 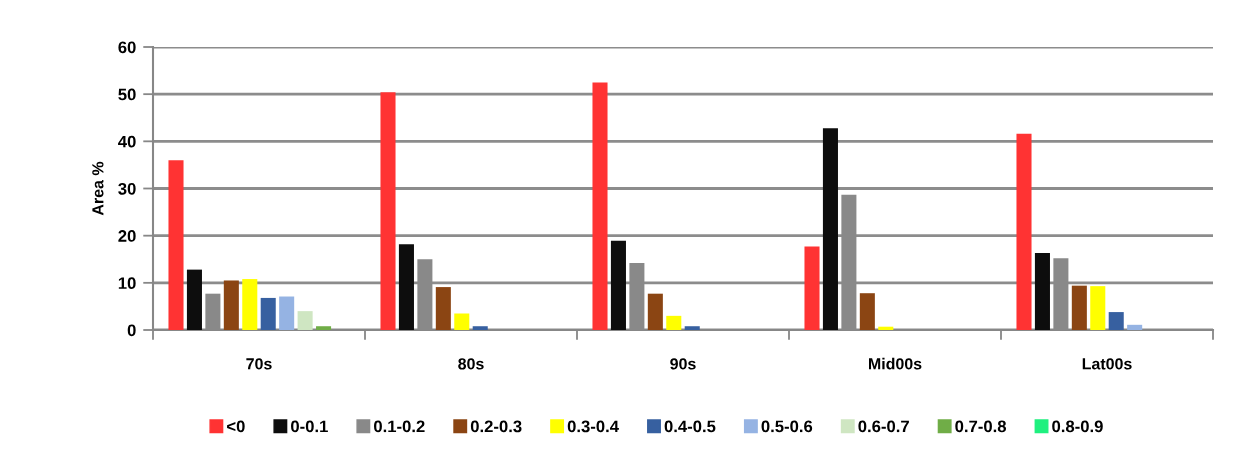 I want to click on y-tick-label: 0, so click(x=131, y=330).